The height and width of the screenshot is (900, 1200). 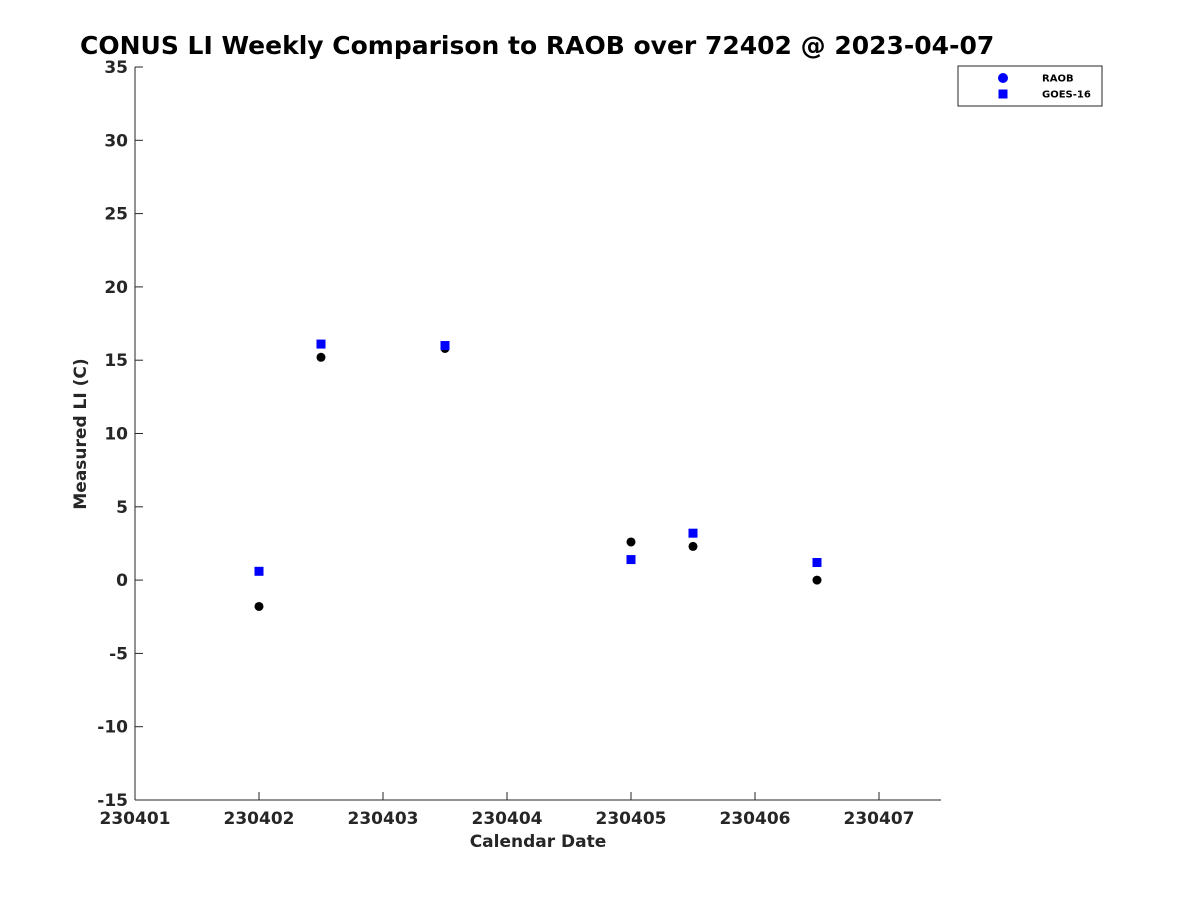 I want to click on y-tick-label: 20, so click(x=116, y=288).